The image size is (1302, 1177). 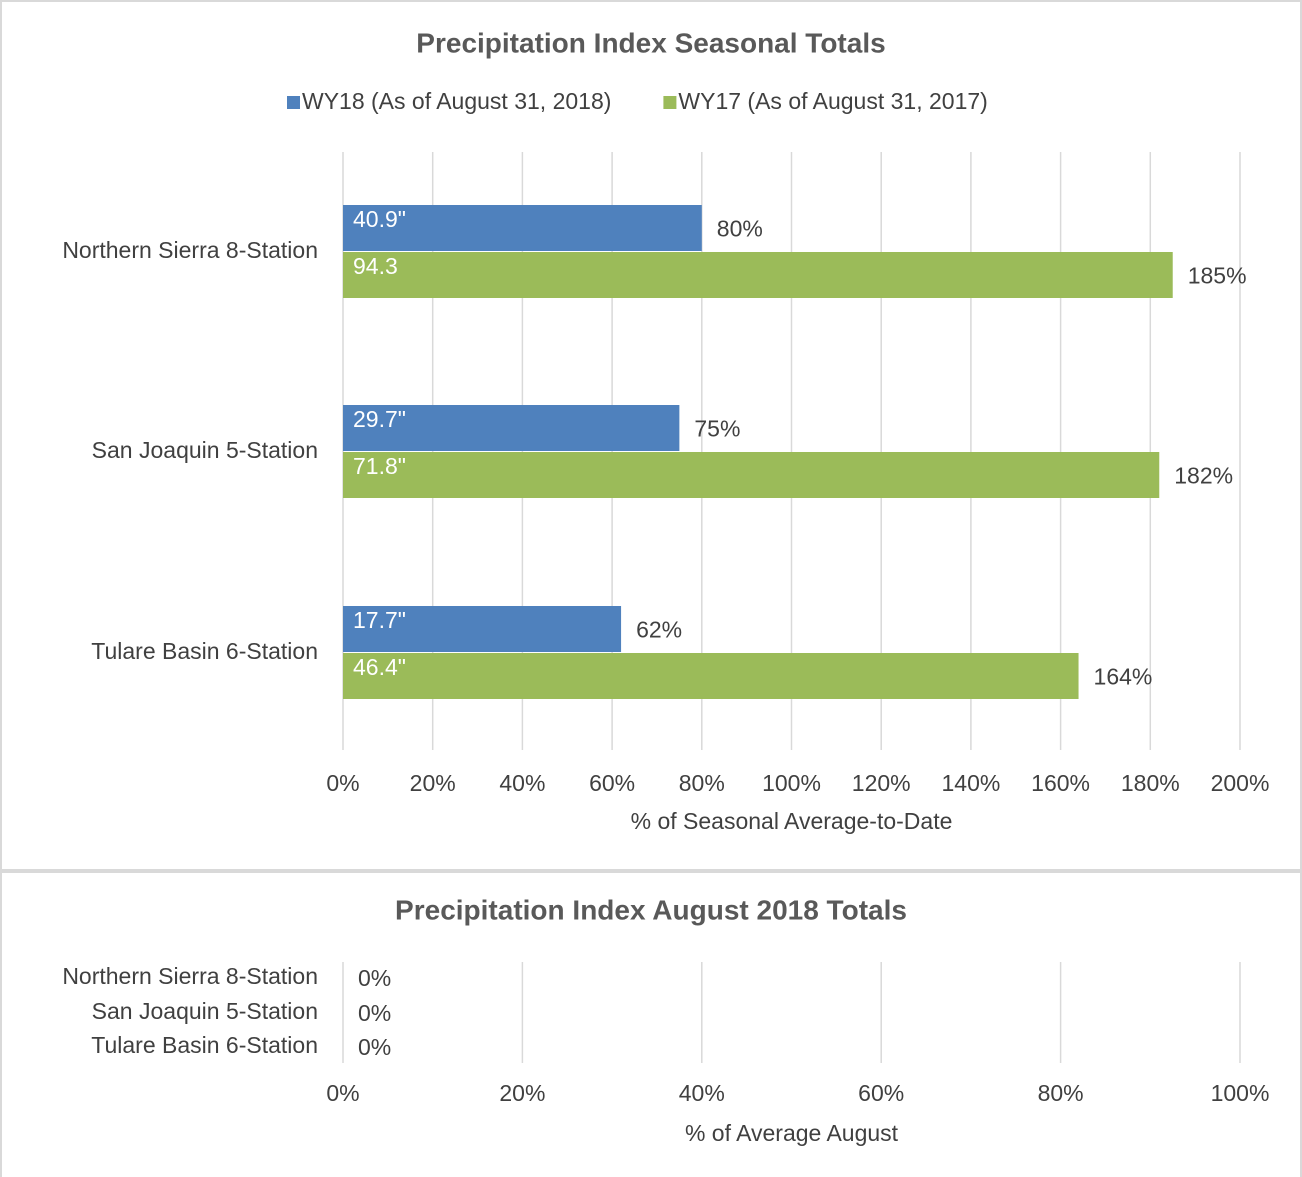 I want to click on bar-label: 94.3, so click(x=375, y=266).